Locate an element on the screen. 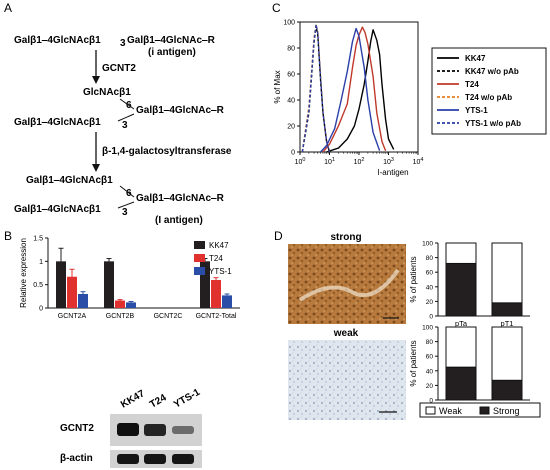 The image size is (550, 470). western-blot: KK47 T24 YTS-1 GCNT2 β-actin is located at coordinates (131, 427).